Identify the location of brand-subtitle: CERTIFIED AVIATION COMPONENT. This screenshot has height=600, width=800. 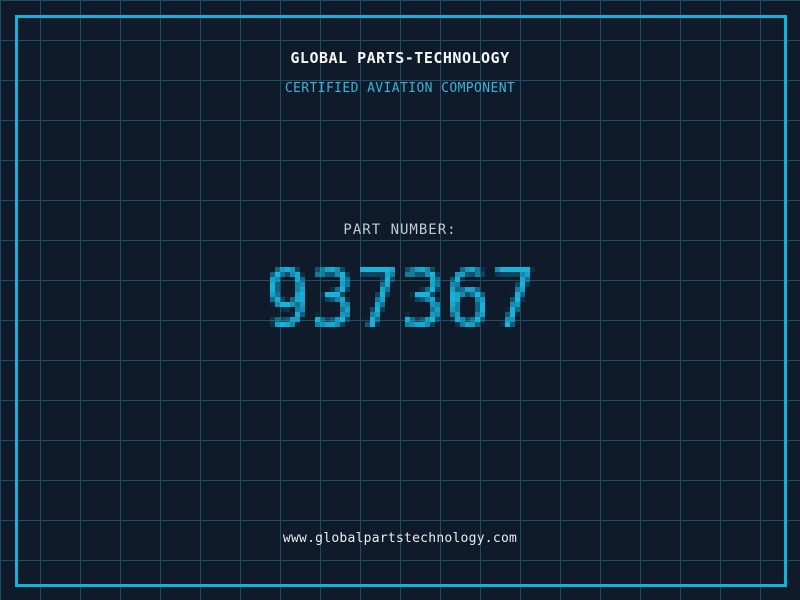
(400, 88).